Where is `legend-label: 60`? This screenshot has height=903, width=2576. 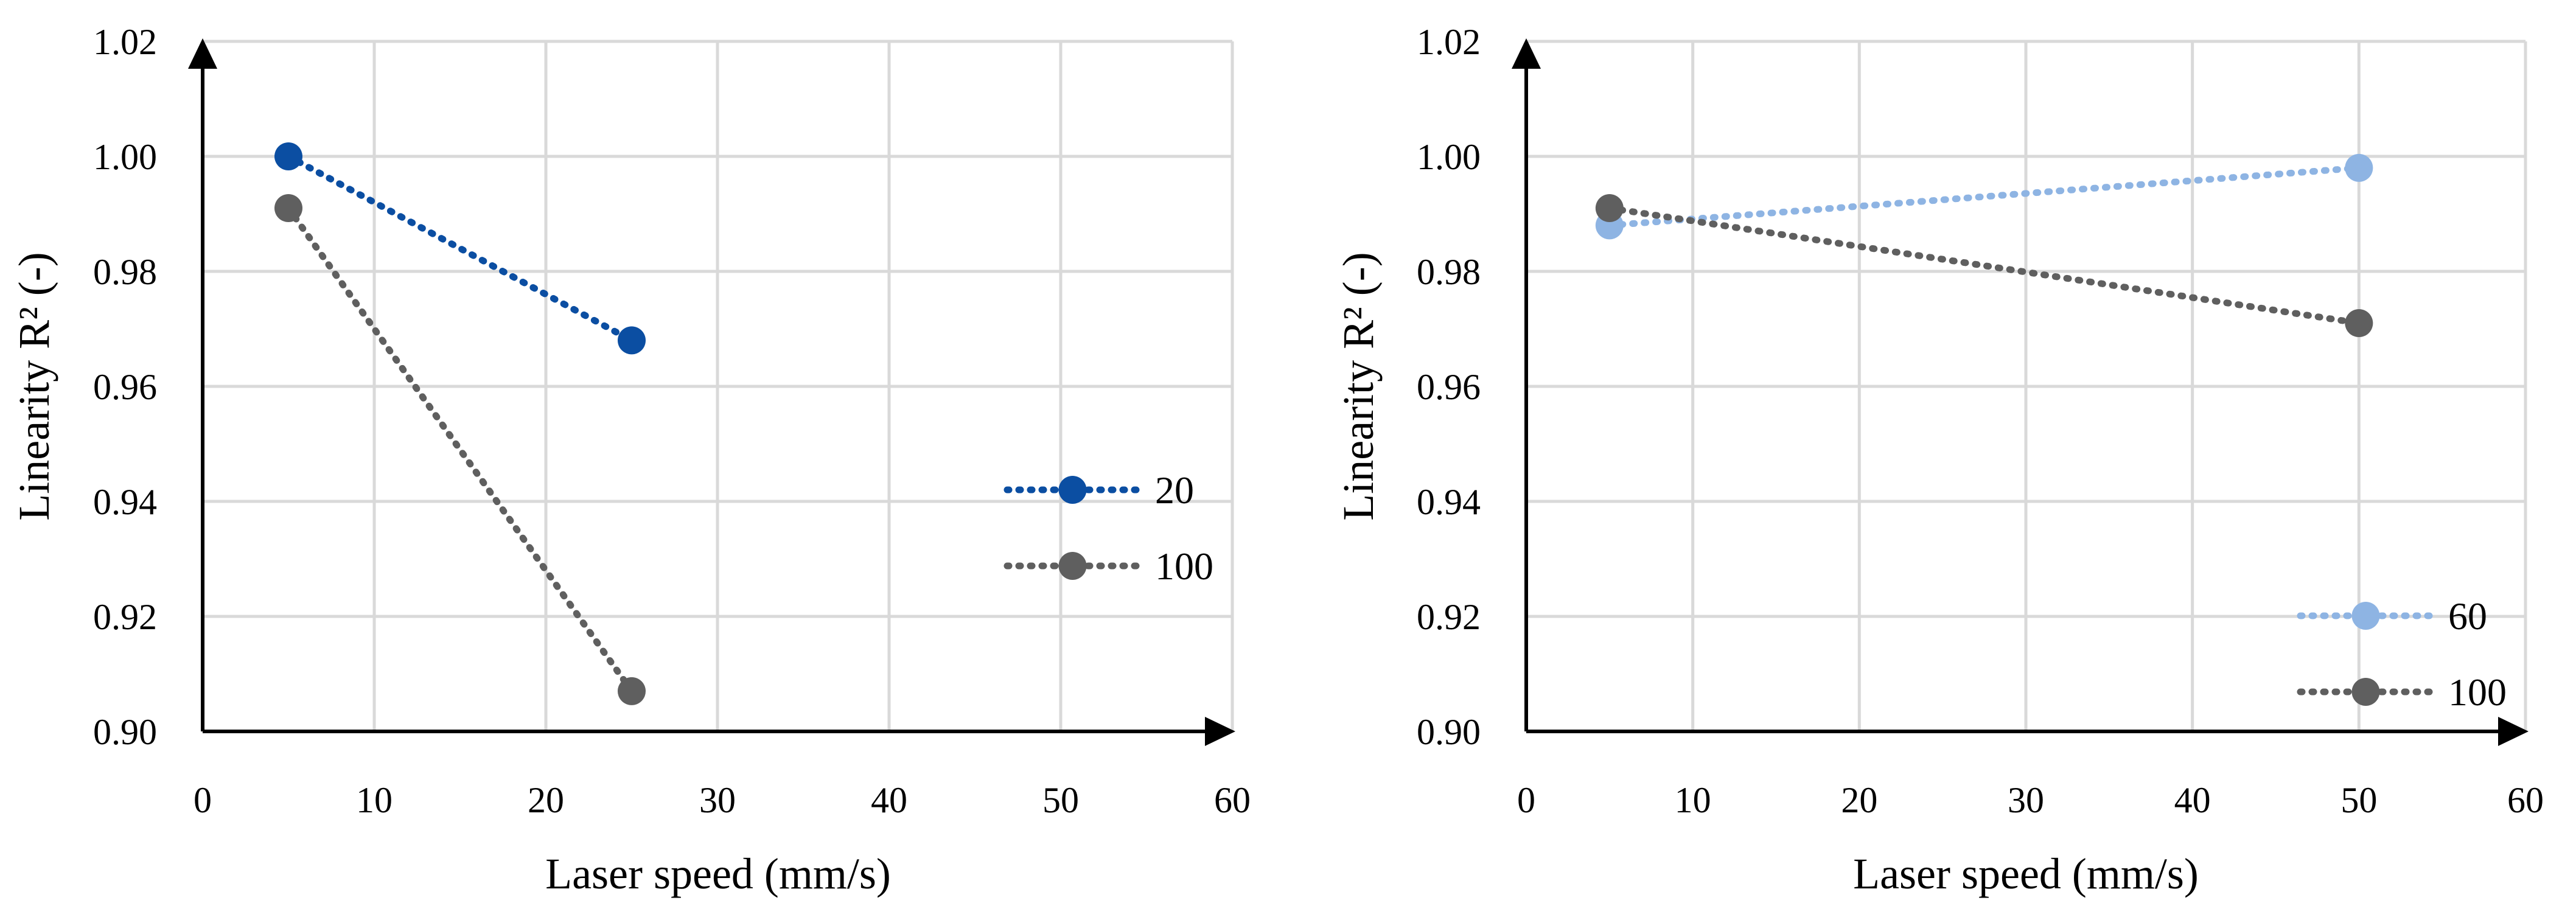
legend-label: 60 is located at coordinates (2467, 616).